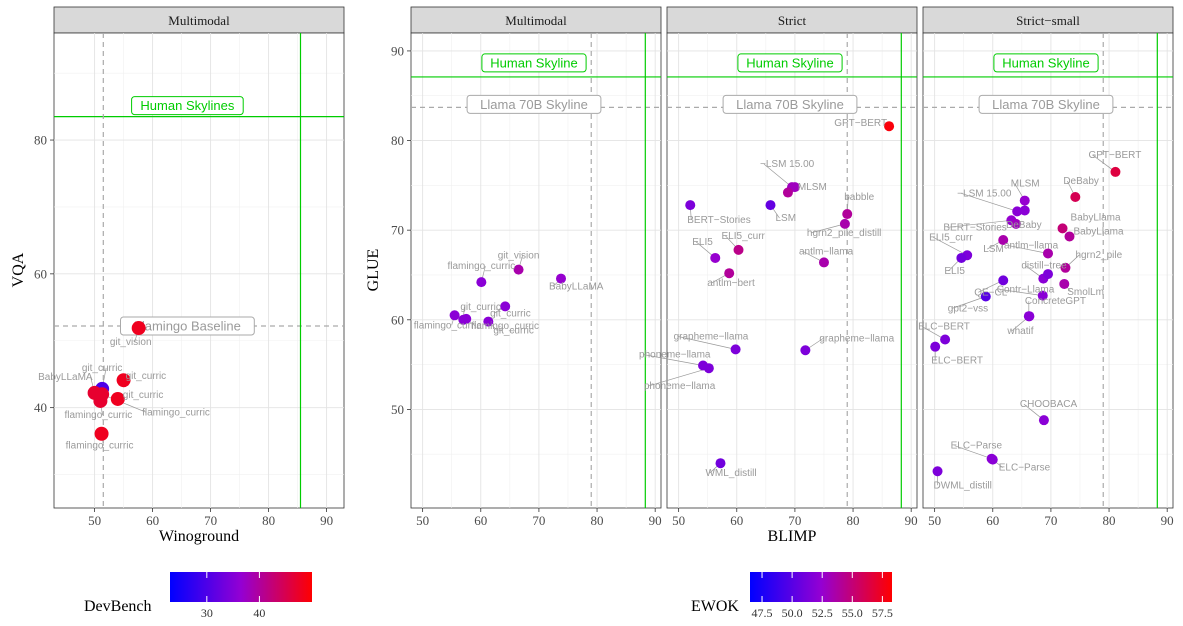 The height and width of the screenshot is (626, 1183). I want to click on y-tick-label: 40, so click(40, 407).